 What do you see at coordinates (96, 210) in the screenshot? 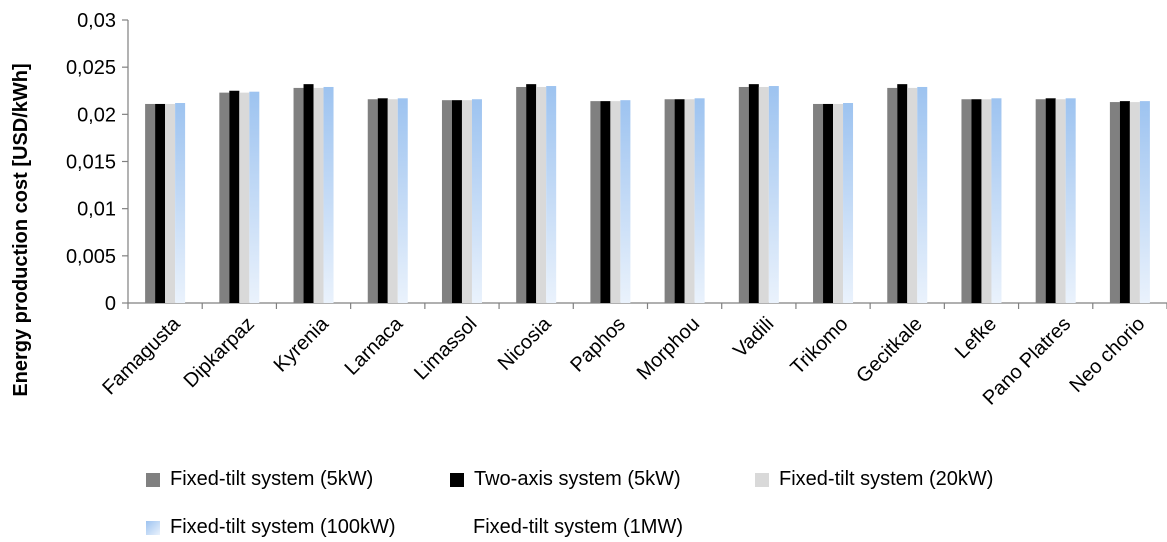
I see `y-tick-label: 0,01` at bounding box center [96, 210].